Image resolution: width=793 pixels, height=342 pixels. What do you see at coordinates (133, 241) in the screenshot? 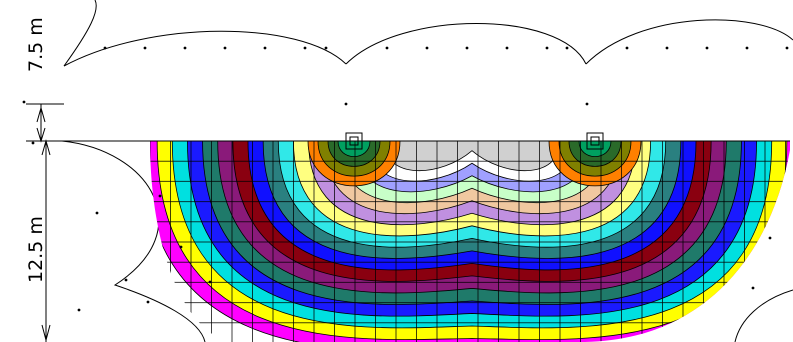
I see `left-boundary-arc` at bounding box center [133, 241].